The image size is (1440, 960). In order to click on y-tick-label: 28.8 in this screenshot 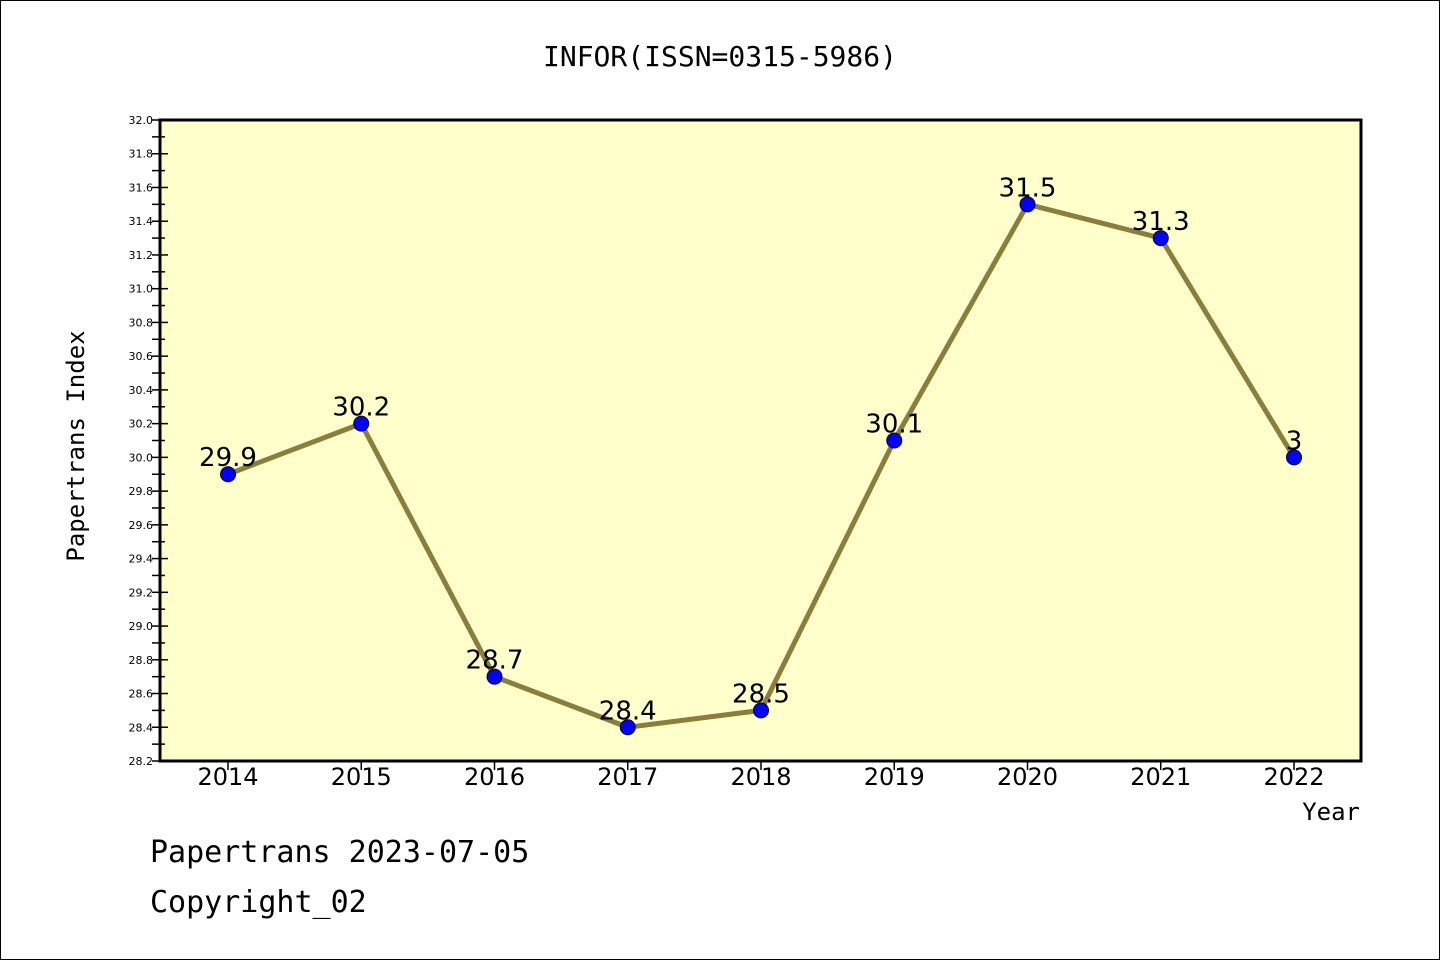, I will do `click(141, 660)`.